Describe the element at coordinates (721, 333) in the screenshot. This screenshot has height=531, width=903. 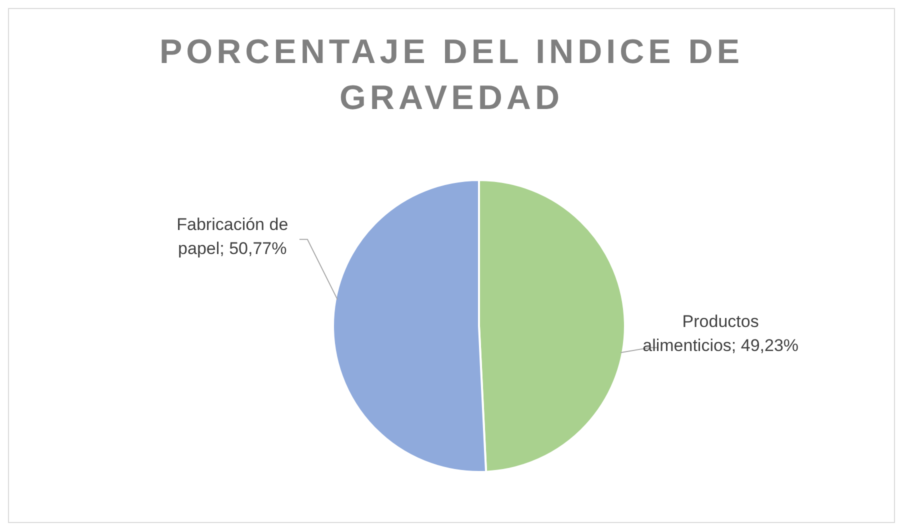
I see `slice-label: Productos alimenticios; 49,23%` at that location.